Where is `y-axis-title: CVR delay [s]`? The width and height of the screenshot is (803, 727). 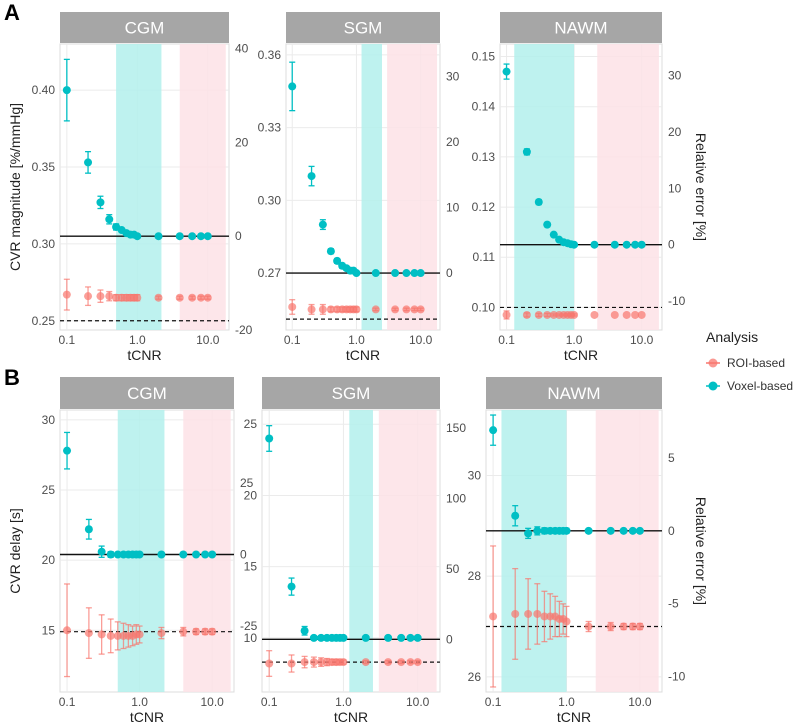
y-axis-title: CVR delay [s] is located at coordinates (15, 551).